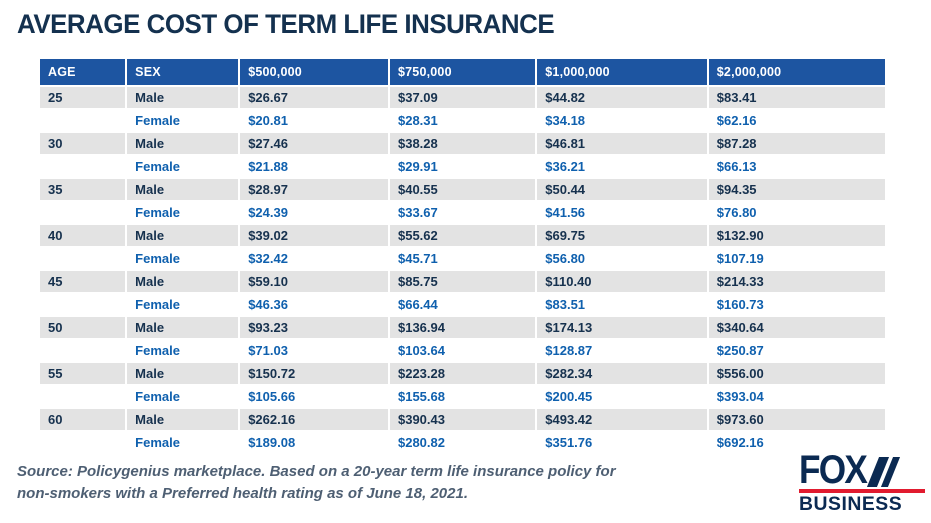 The height and width of the screenshot is (523, 931). Describe the element at coordinates (622, 120) in the screenshot. I see `price-cell-1m: $34.18` at that location.